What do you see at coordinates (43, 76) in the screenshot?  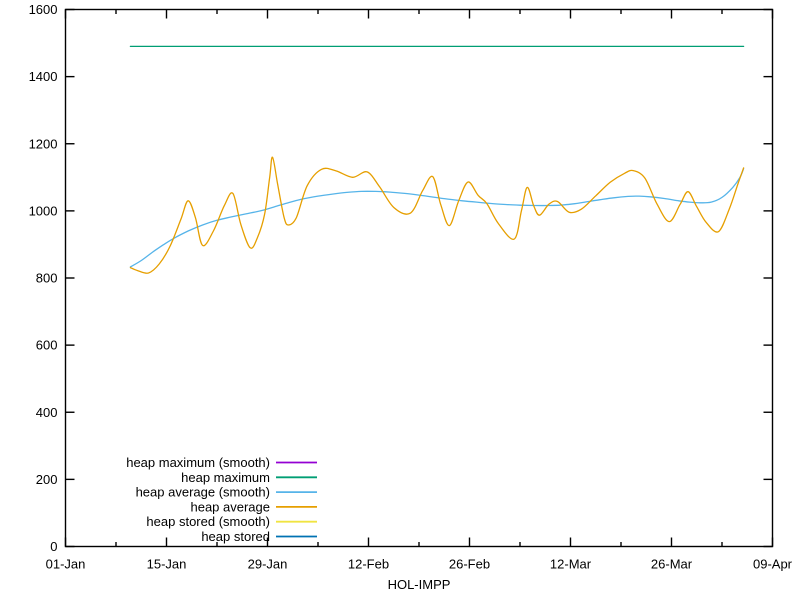 I see `y-tick-label: 1400` at bounding box center [43, 76].